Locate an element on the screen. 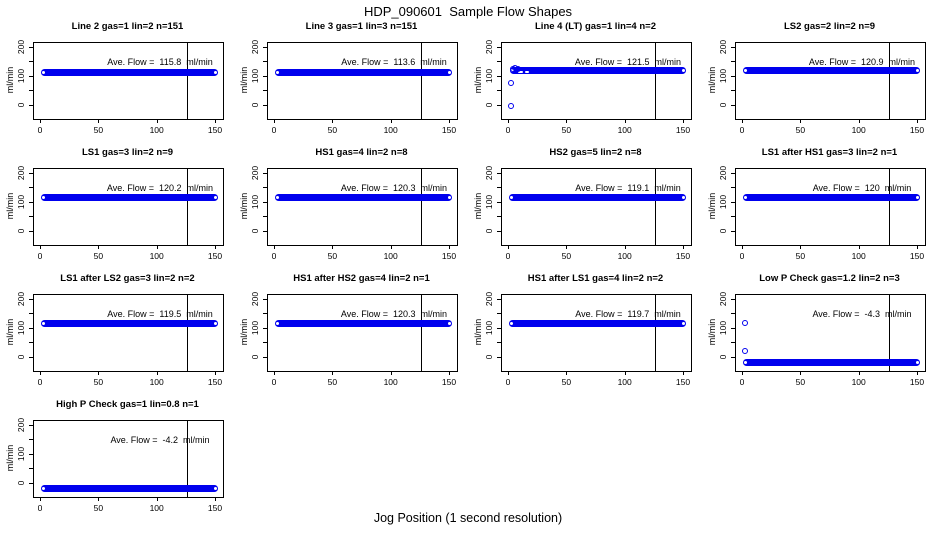  ave-flow-annotation: Ave. Flow = 120 ml/min is located at coordinates (862, 188).